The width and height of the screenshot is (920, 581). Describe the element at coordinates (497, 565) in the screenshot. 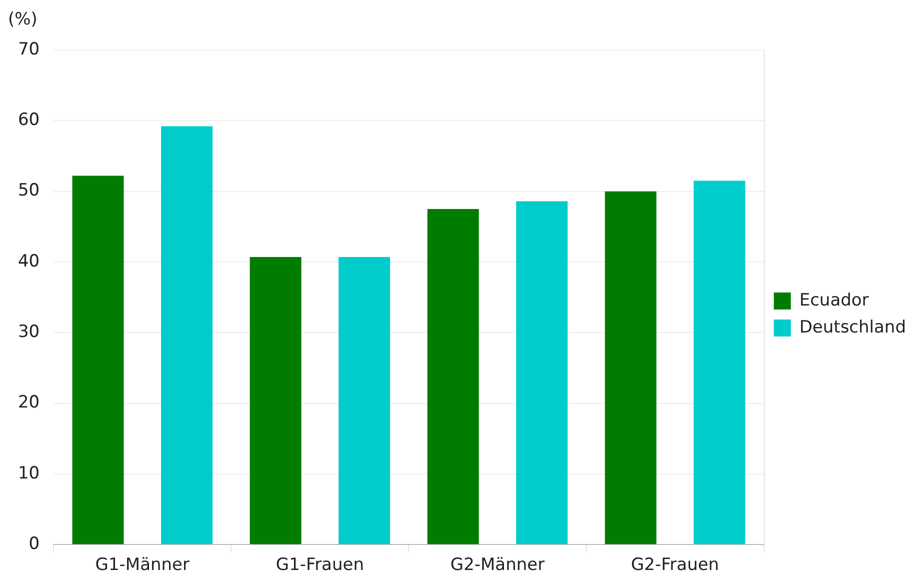

I see `x-tick-label: G2-Männer` at that location.